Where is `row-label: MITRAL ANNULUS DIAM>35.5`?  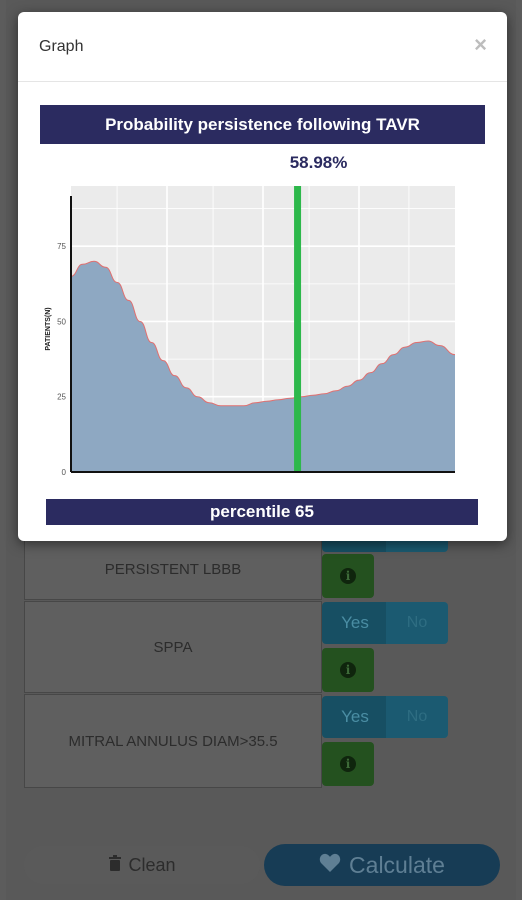 row-label: MITRAL ANNULUS DIAM>35.5 is located at coordinates (173, 741).